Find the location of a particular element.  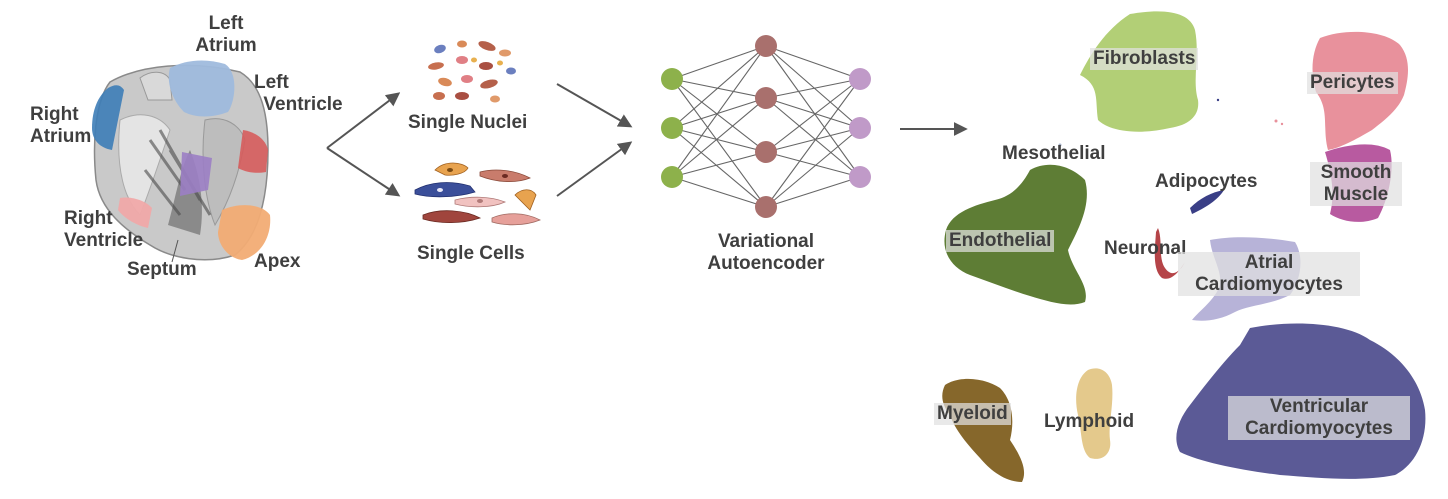

cluster-adipocytes is located at coordinates (1207, 202).